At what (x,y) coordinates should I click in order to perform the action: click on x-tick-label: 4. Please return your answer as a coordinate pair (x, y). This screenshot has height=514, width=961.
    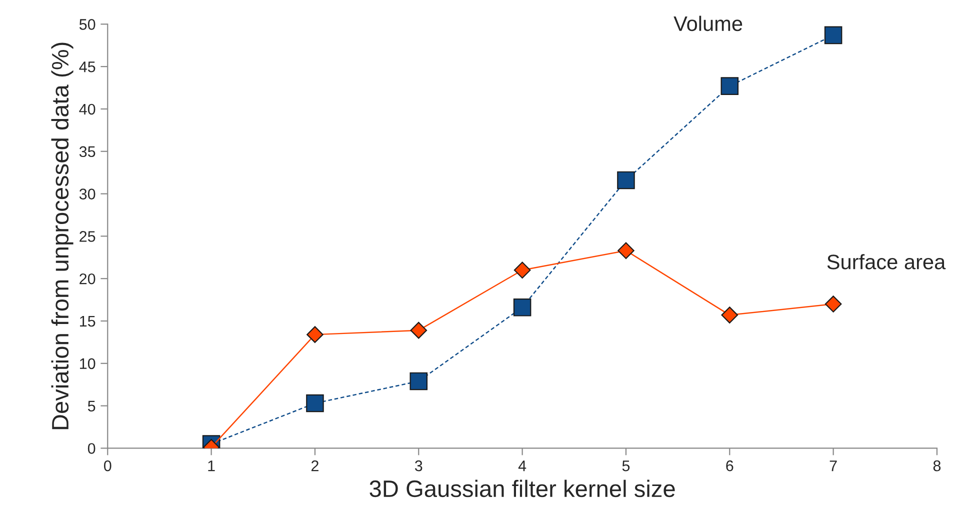
    Looking at the image, I should click on (522, 466).